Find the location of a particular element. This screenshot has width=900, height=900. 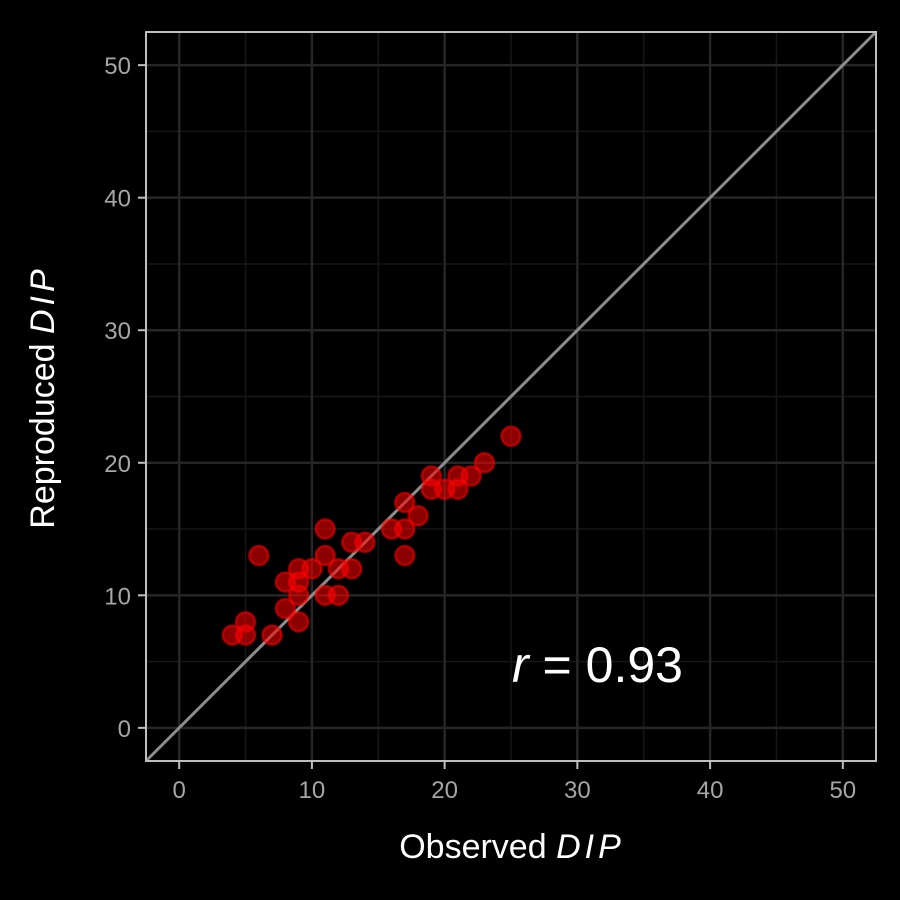

y-tick-label: 50 is located at coordinates (117, 66).